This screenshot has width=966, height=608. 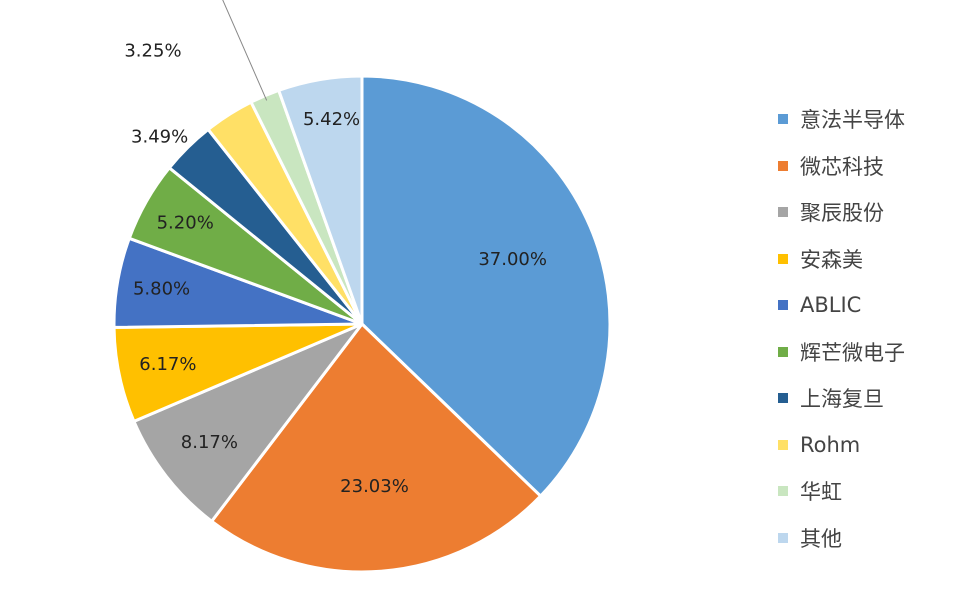 I want to click on legend-item: 聚辰股份, so click(x=841, y=212).